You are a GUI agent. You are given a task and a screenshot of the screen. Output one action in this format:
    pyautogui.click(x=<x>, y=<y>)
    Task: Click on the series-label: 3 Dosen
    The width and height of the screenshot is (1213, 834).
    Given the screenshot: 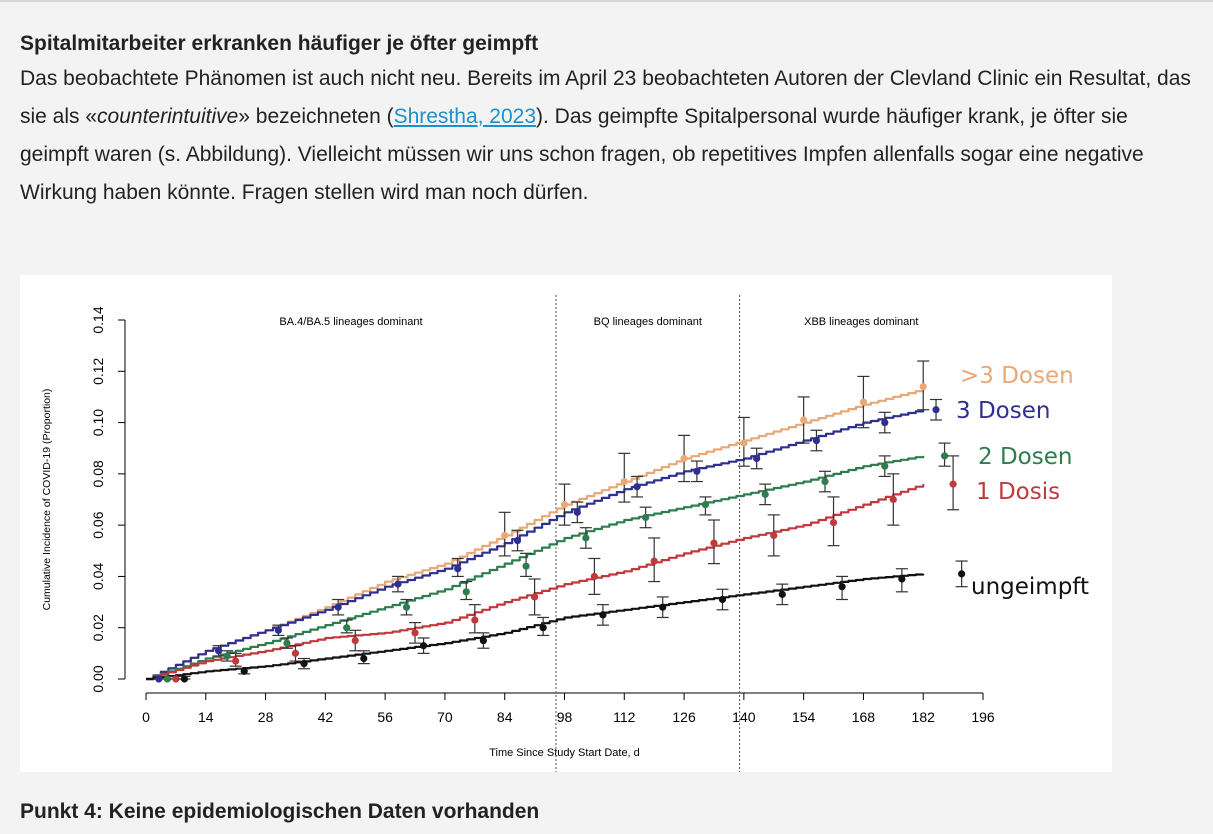 What is the action you would take?
    pyautogui.click(x=1003, y=411)
    